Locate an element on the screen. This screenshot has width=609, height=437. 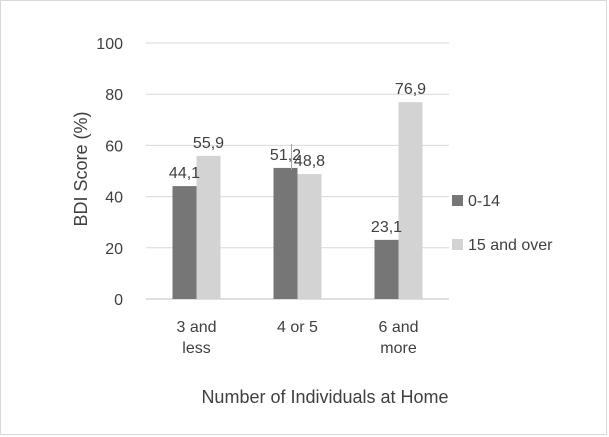
y-tick-label: 40 is located at coordinates (114, 198).